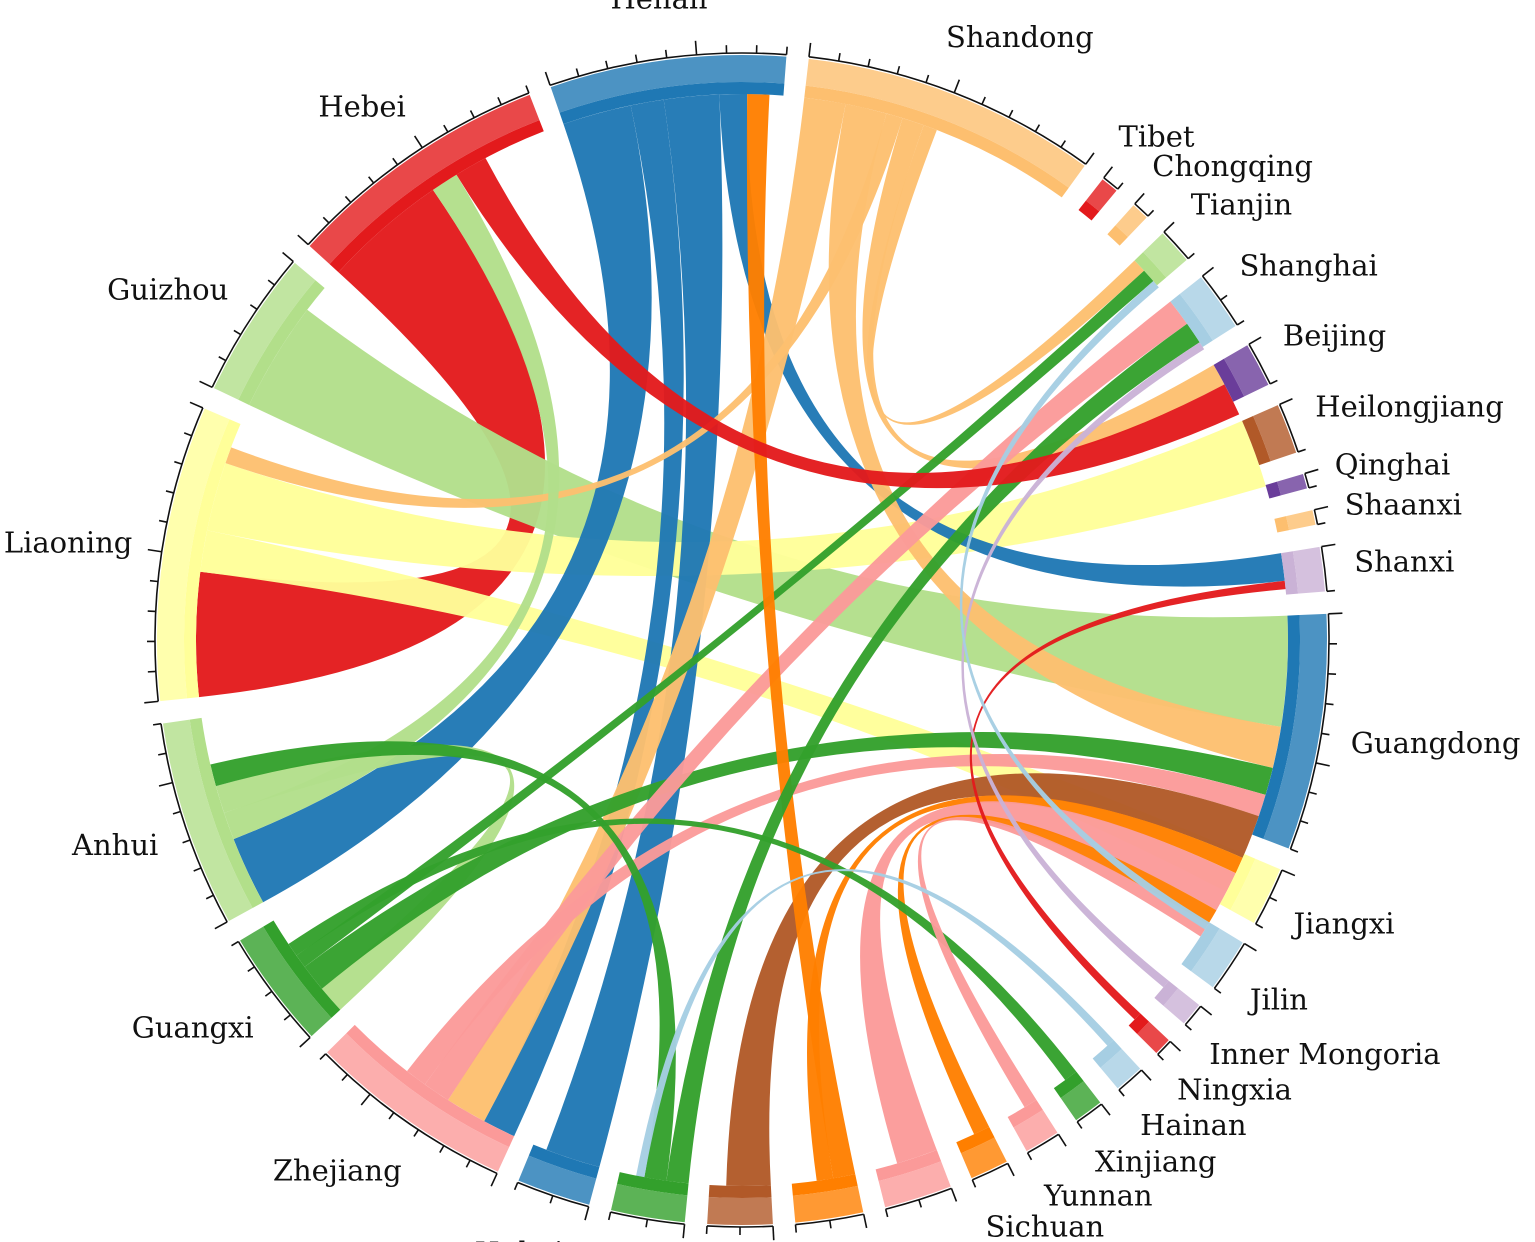 This screenshot has width=1535, height=1242. Describe the element at coordinates (1193, 1125) in the screenshot. I see `label-hainan: Hainan` at that location.